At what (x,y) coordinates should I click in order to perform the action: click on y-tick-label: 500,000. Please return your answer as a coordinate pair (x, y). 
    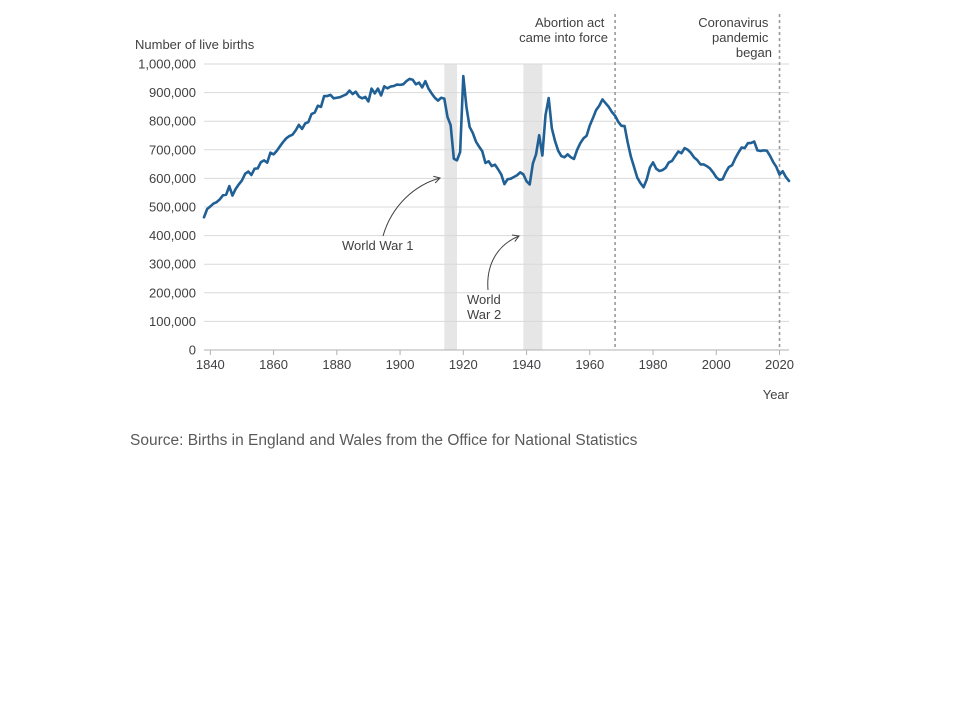
    Looking at the image, I should click on (172, 207).